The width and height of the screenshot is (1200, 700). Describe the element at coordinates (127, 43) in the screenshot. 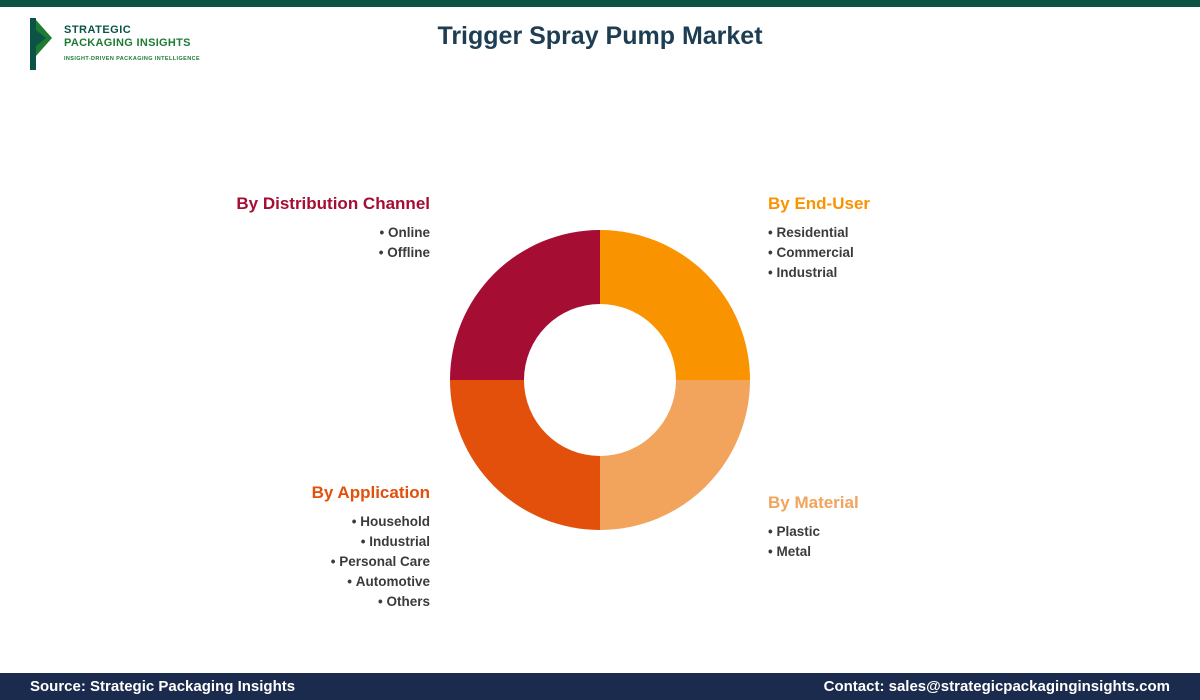

I see `logo-line2: PACKAGING INSIGHTS` at that location.